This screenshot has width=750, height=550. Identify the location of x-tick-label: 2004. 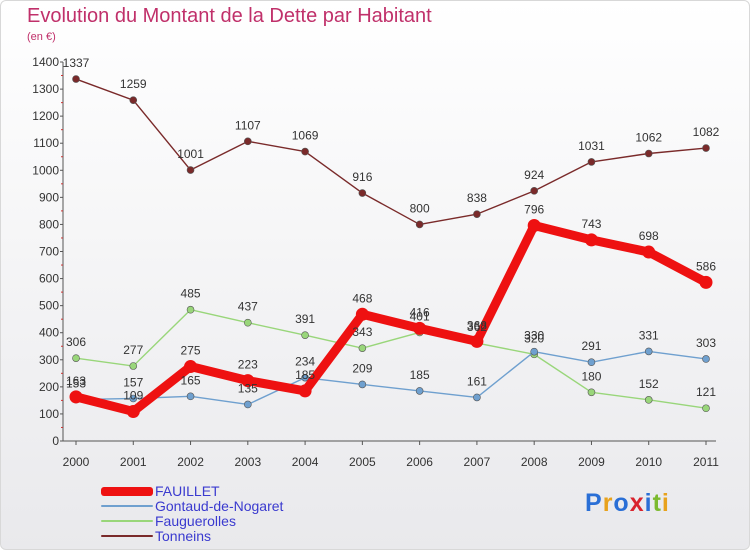
(305, 462).